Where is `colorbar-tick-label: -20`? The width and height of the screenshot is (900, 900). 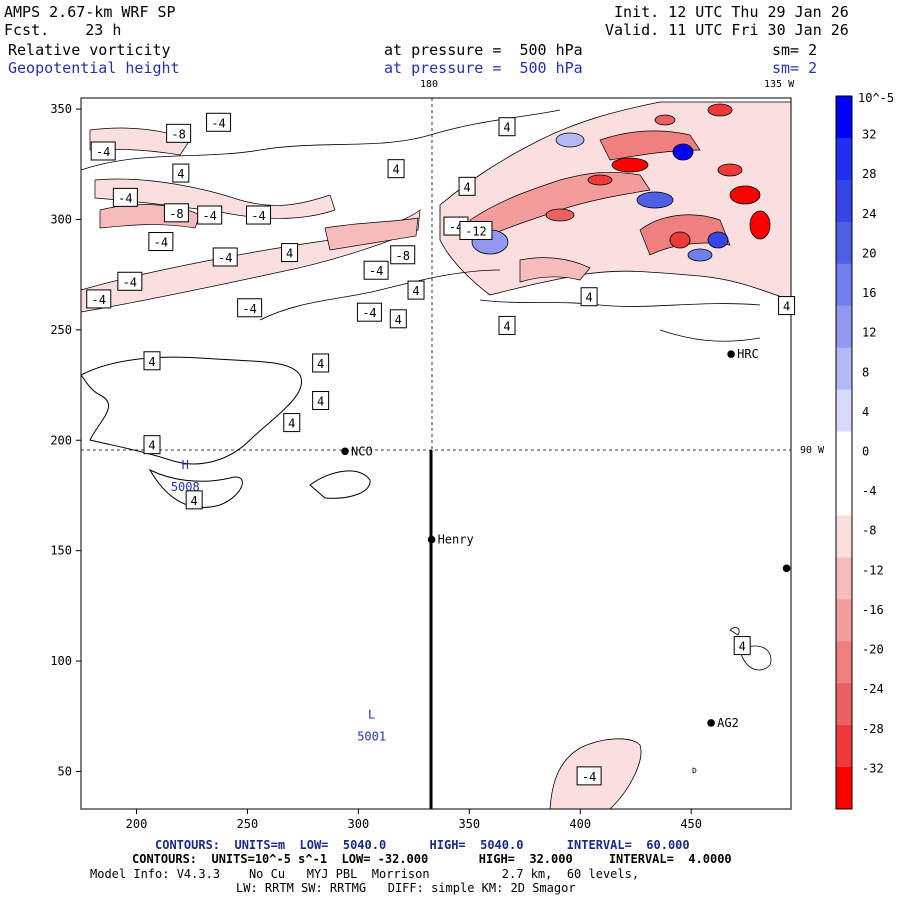
colorbar-tick-label: -20 is located at coordinates (873, 650).